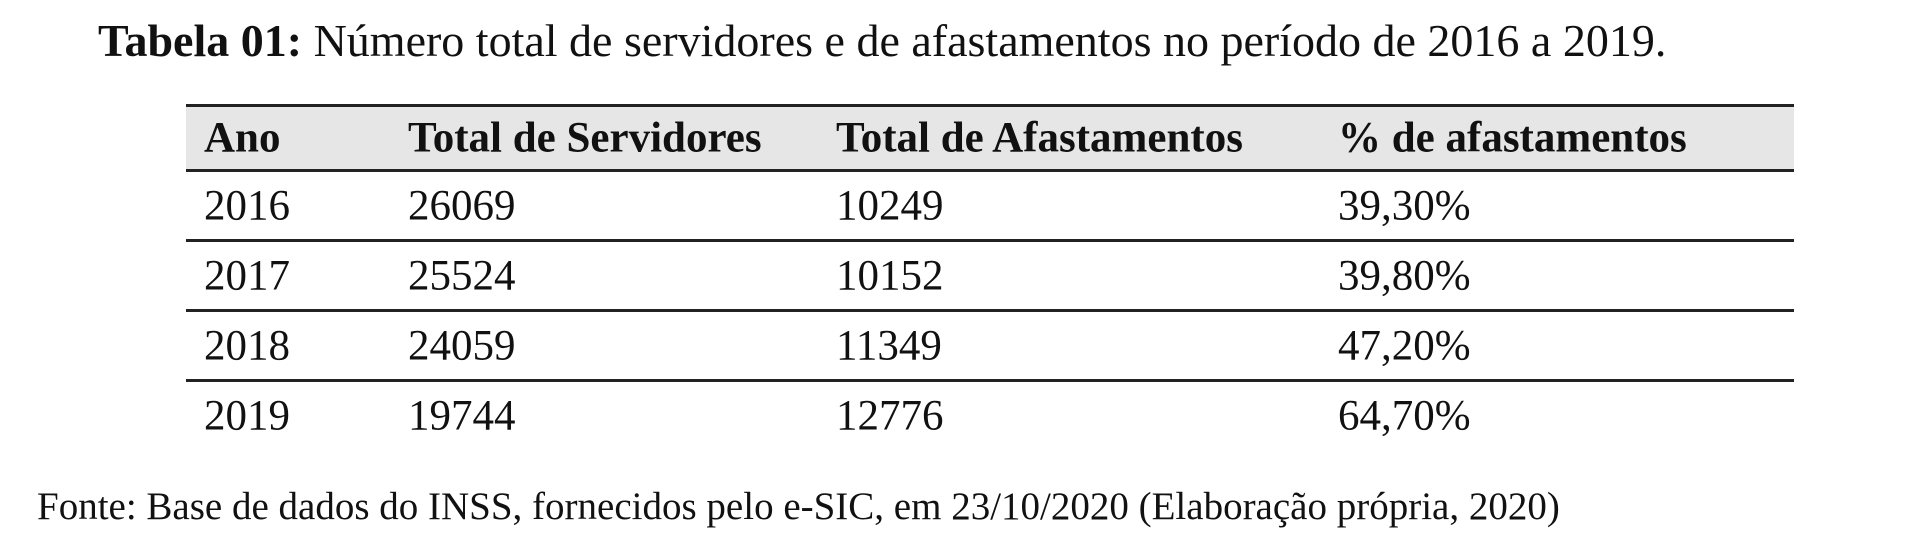  I want to click on table-cell: 2017, so click(247, 275).